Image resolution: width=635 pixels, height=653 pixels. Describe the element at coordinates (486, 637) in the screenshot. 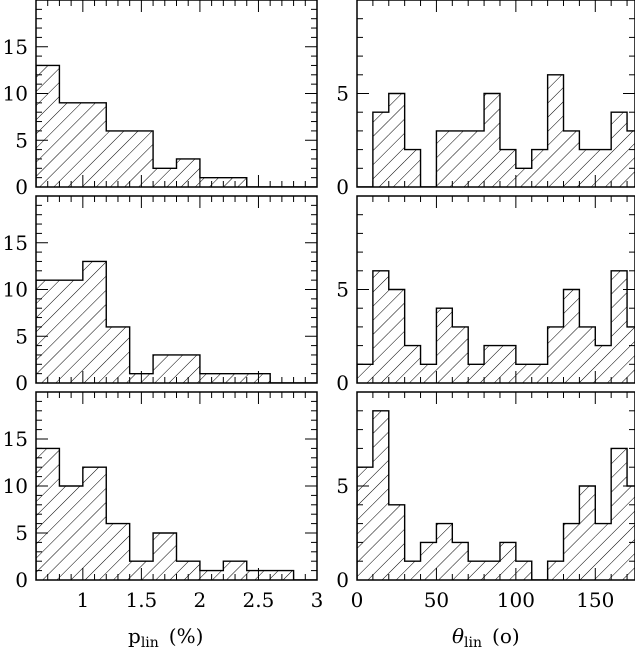

I see `right-xaxis-label: θlin (o)` at that location.